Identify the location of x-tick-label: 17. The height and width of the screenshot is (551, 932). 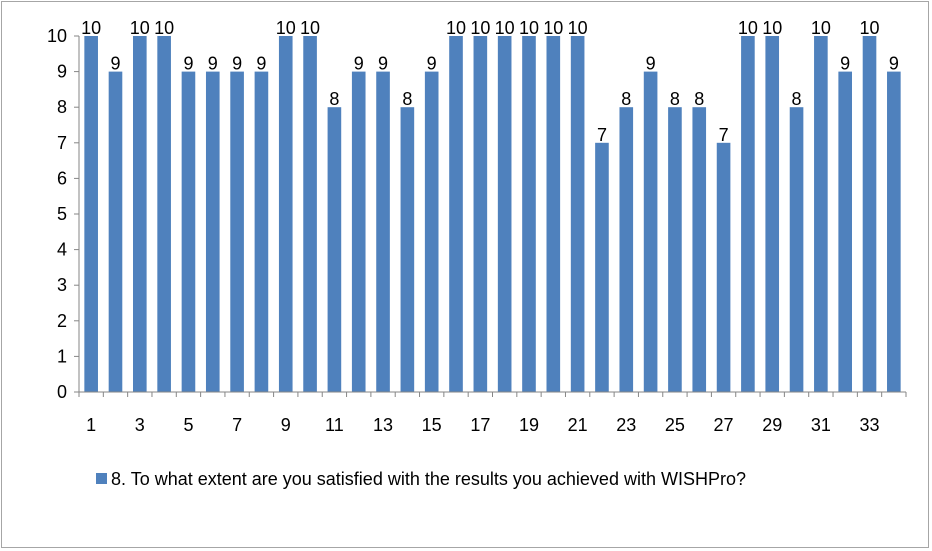
(480, 425).